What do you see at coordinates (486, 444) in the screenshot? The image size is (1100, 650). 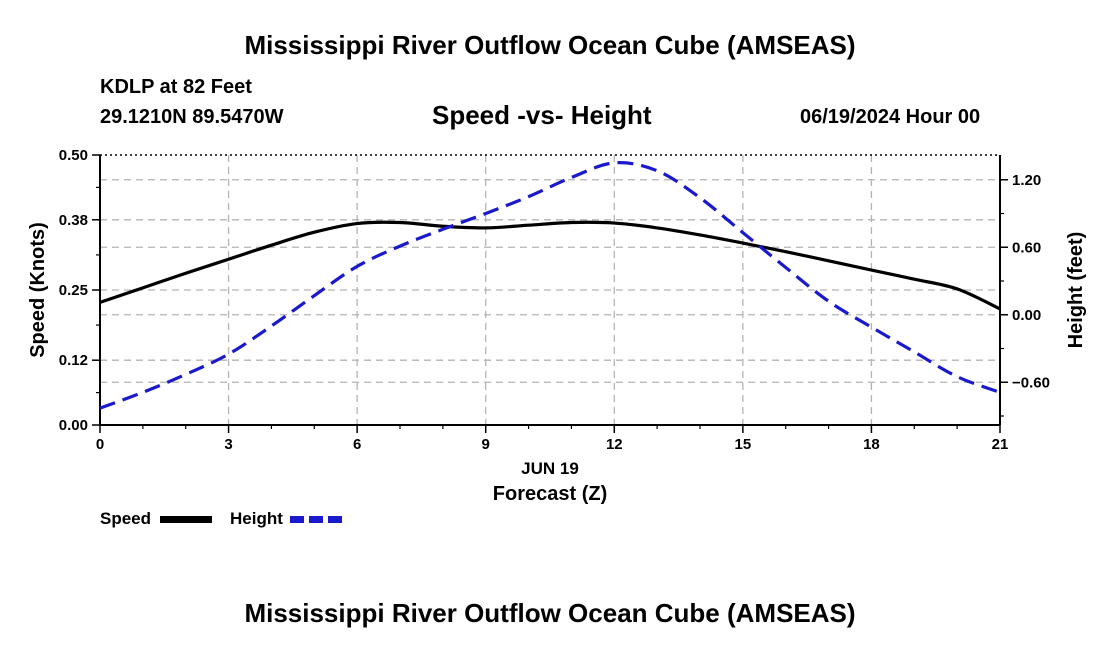 I see `x-tick-label: 9` at bounding box center [486, 444].